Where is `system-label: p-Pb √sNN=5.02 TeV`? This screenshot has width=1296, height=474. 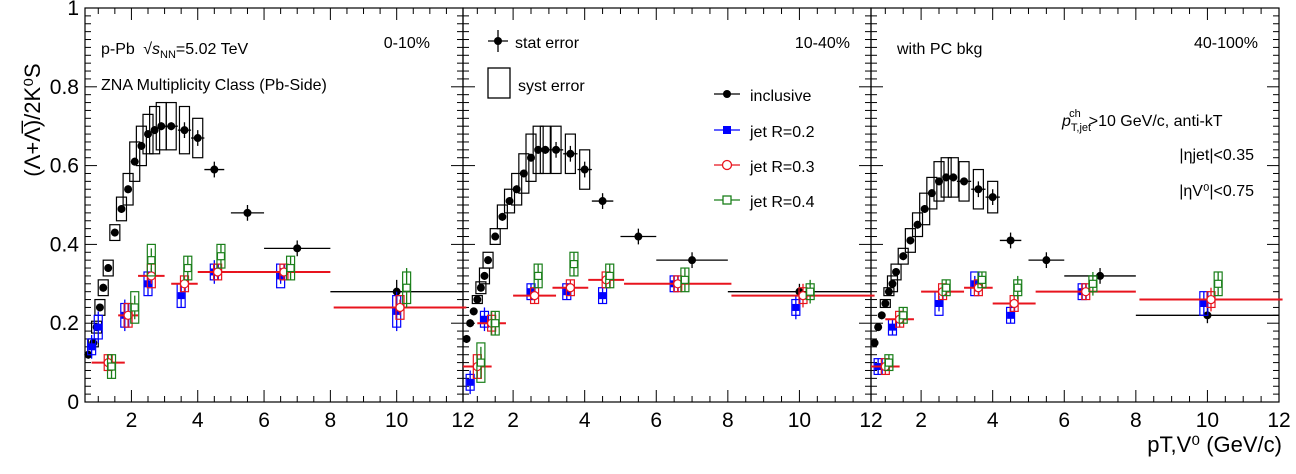 system-label: p-Pb √sNN=5.02 TeV is located at coordinates (174, 51).